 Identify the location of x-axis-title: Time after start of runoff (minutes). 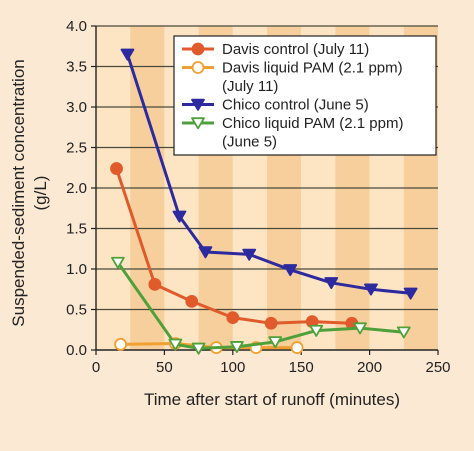
(272, 399).